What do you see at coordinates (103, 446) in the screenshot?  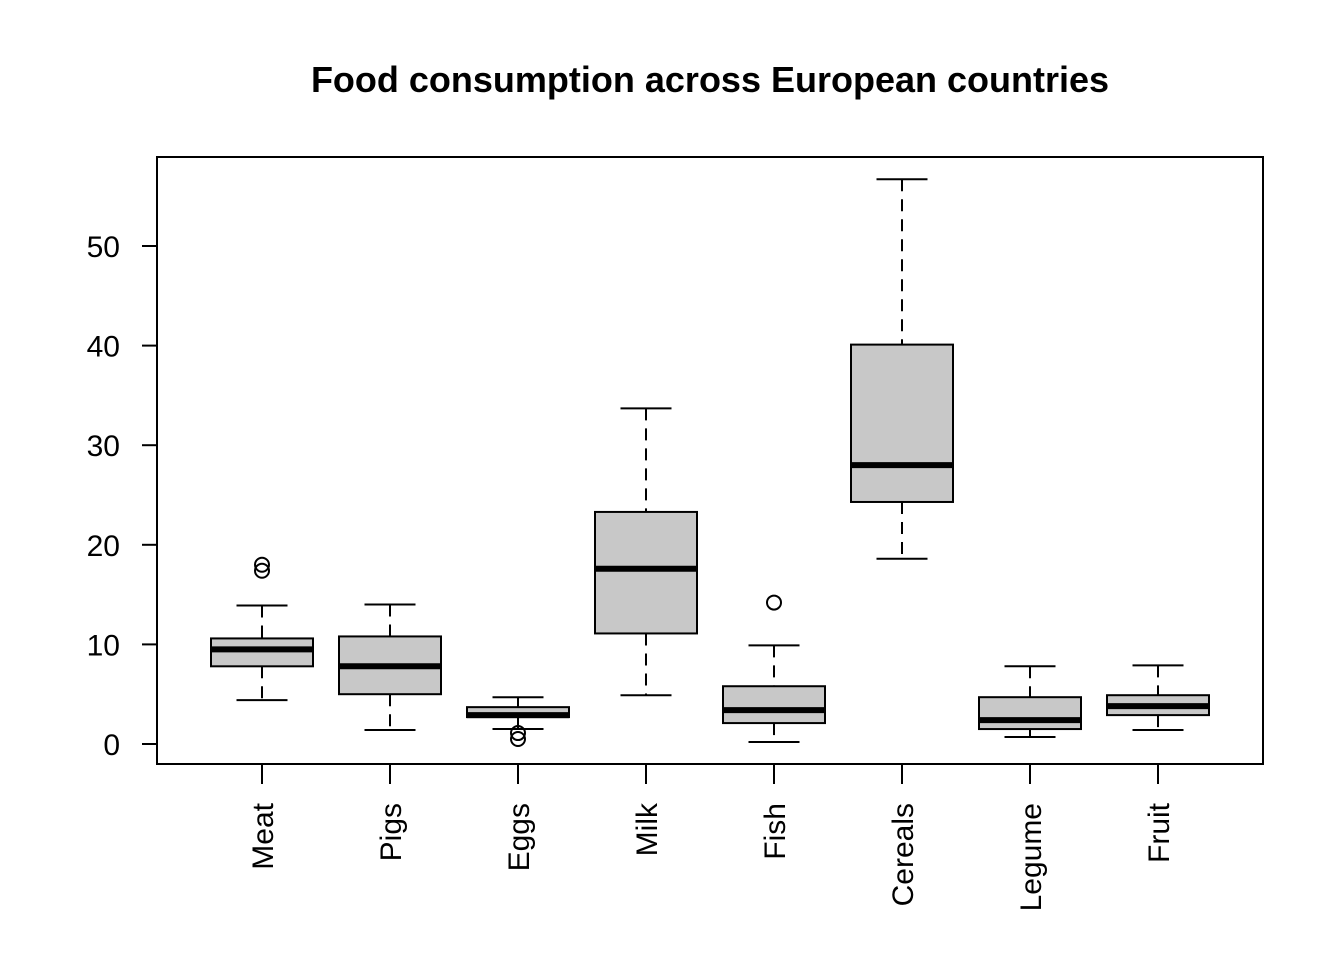 I see `y-tick-label: 30` at bounding box center [103, 446].